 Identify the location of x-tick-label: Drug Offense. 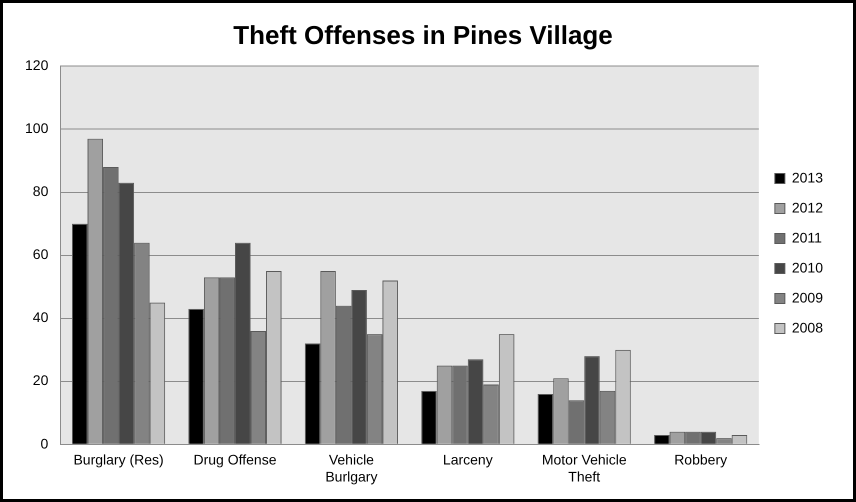
(235, 460).